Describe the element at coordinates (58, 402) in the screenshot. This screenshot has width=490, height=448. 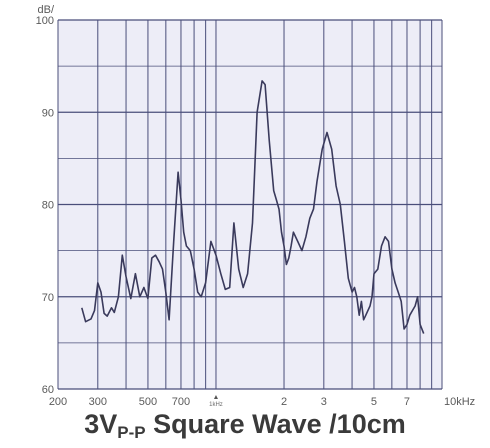
I see `x-tick-label: 200` at that location.